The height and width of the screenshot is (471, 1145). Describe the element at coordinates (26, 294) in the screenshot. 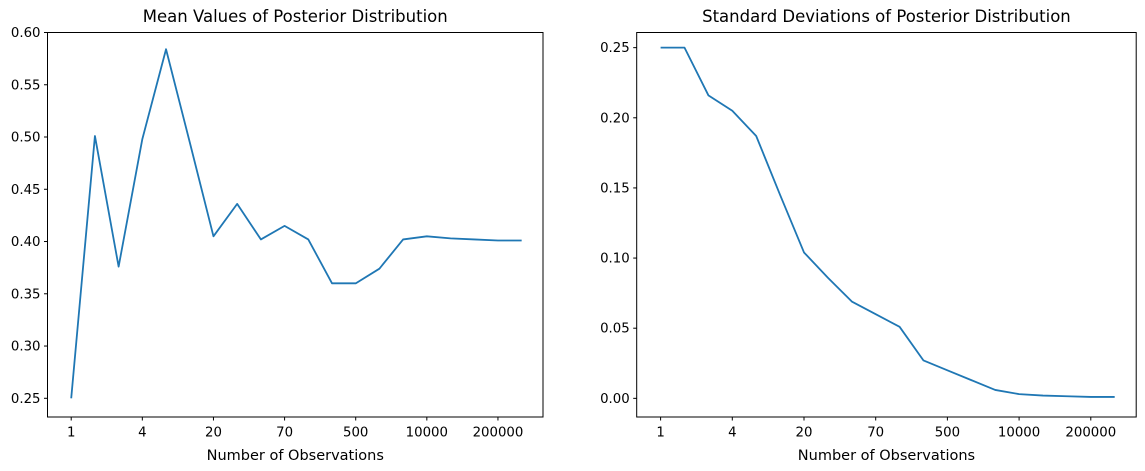

I see `y-tick-label: 0.35` at that location.